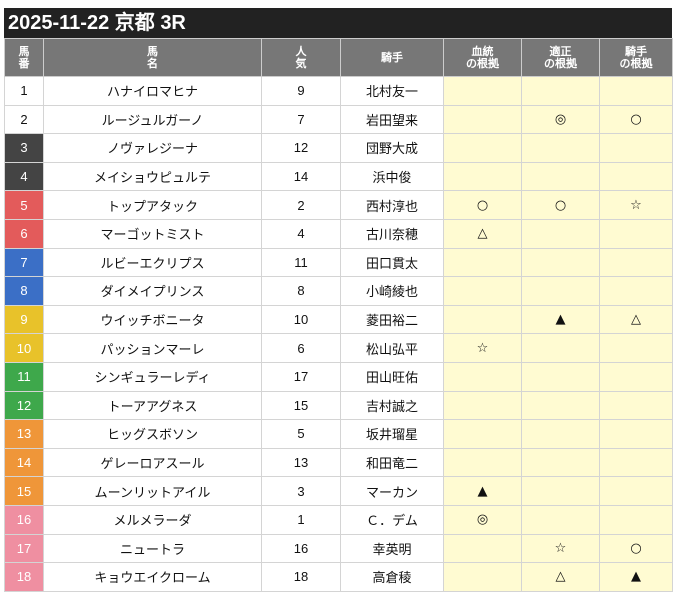  Describe the element at coordinates (301, 462) in the screenshot. I see `popularity: 13` at that location.